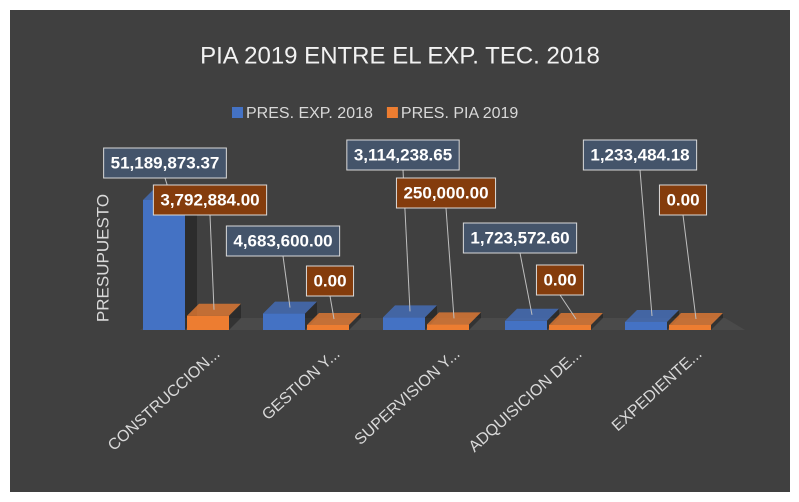 The width and height of the screenshot is (799, 502). I want to click on legend-label: PRES. EXP. 2018, so click(309, 113).